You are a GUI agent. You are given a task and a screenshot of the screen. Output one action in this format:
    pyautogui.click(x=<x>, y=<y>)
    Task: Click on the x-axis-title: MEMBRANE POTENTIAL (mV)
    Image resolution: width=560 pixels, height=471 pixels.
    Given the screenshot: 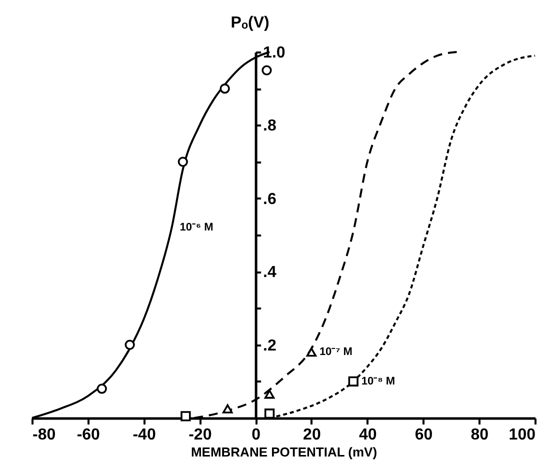 What is the action you would take?
    pyautogui.click(x=284, y=452)
    